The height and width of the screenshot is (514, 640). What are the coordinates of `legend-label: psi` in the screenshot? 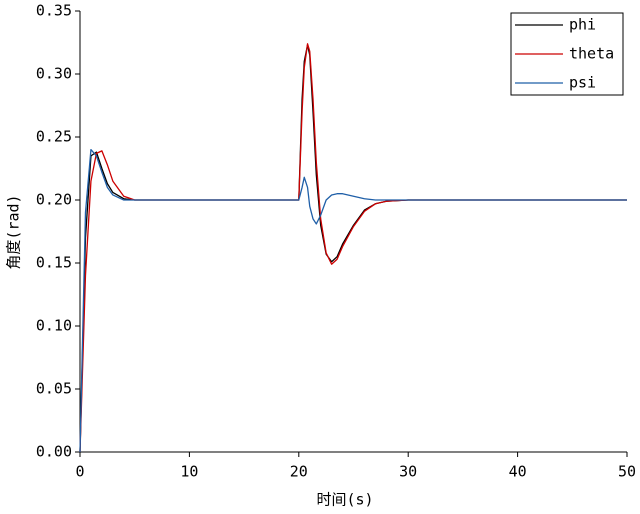 It's located at (582, 83).